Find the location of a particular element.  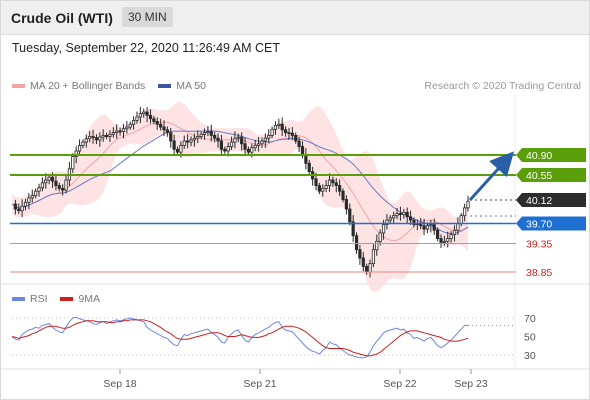

ma50-swatch is located at coordinates (165, 86).